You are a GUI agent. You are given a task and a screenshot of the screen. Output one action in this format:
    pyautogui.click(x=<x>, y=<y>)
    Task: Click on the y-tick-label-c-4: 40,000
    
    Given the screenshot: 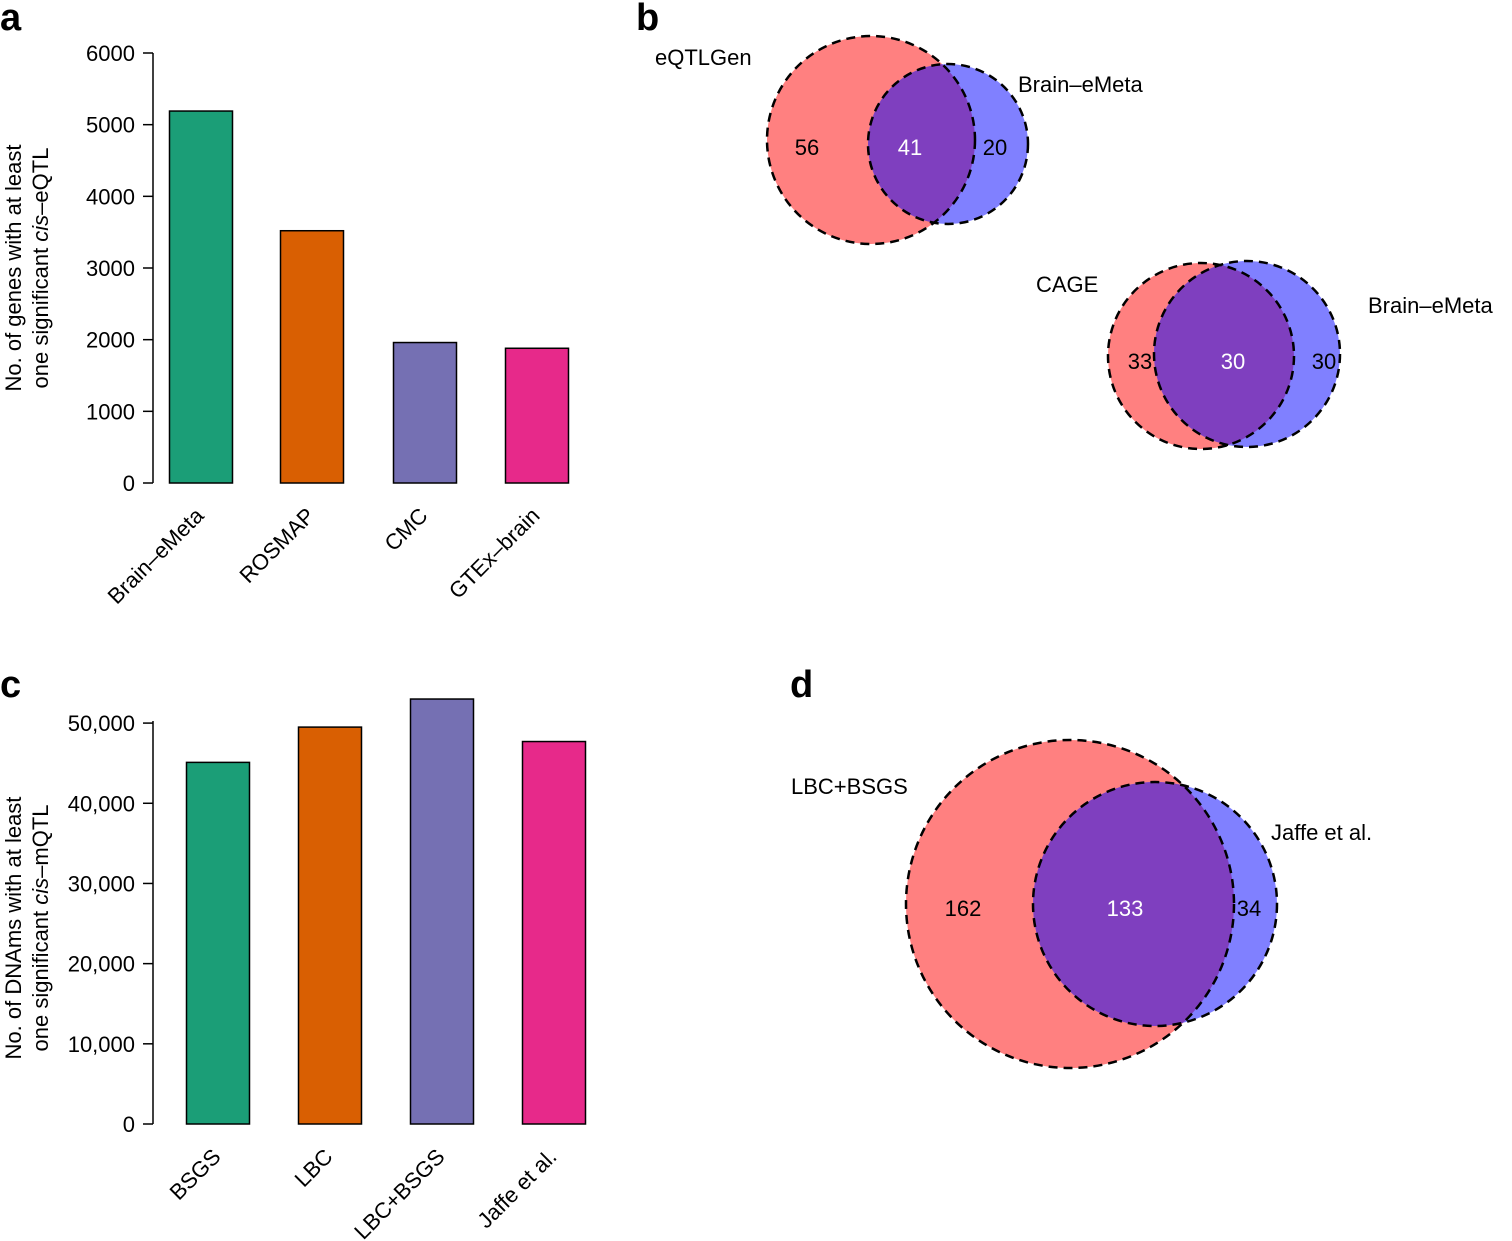 What is the action you would take?
    pyautogui.click(x=101, y=803)
    